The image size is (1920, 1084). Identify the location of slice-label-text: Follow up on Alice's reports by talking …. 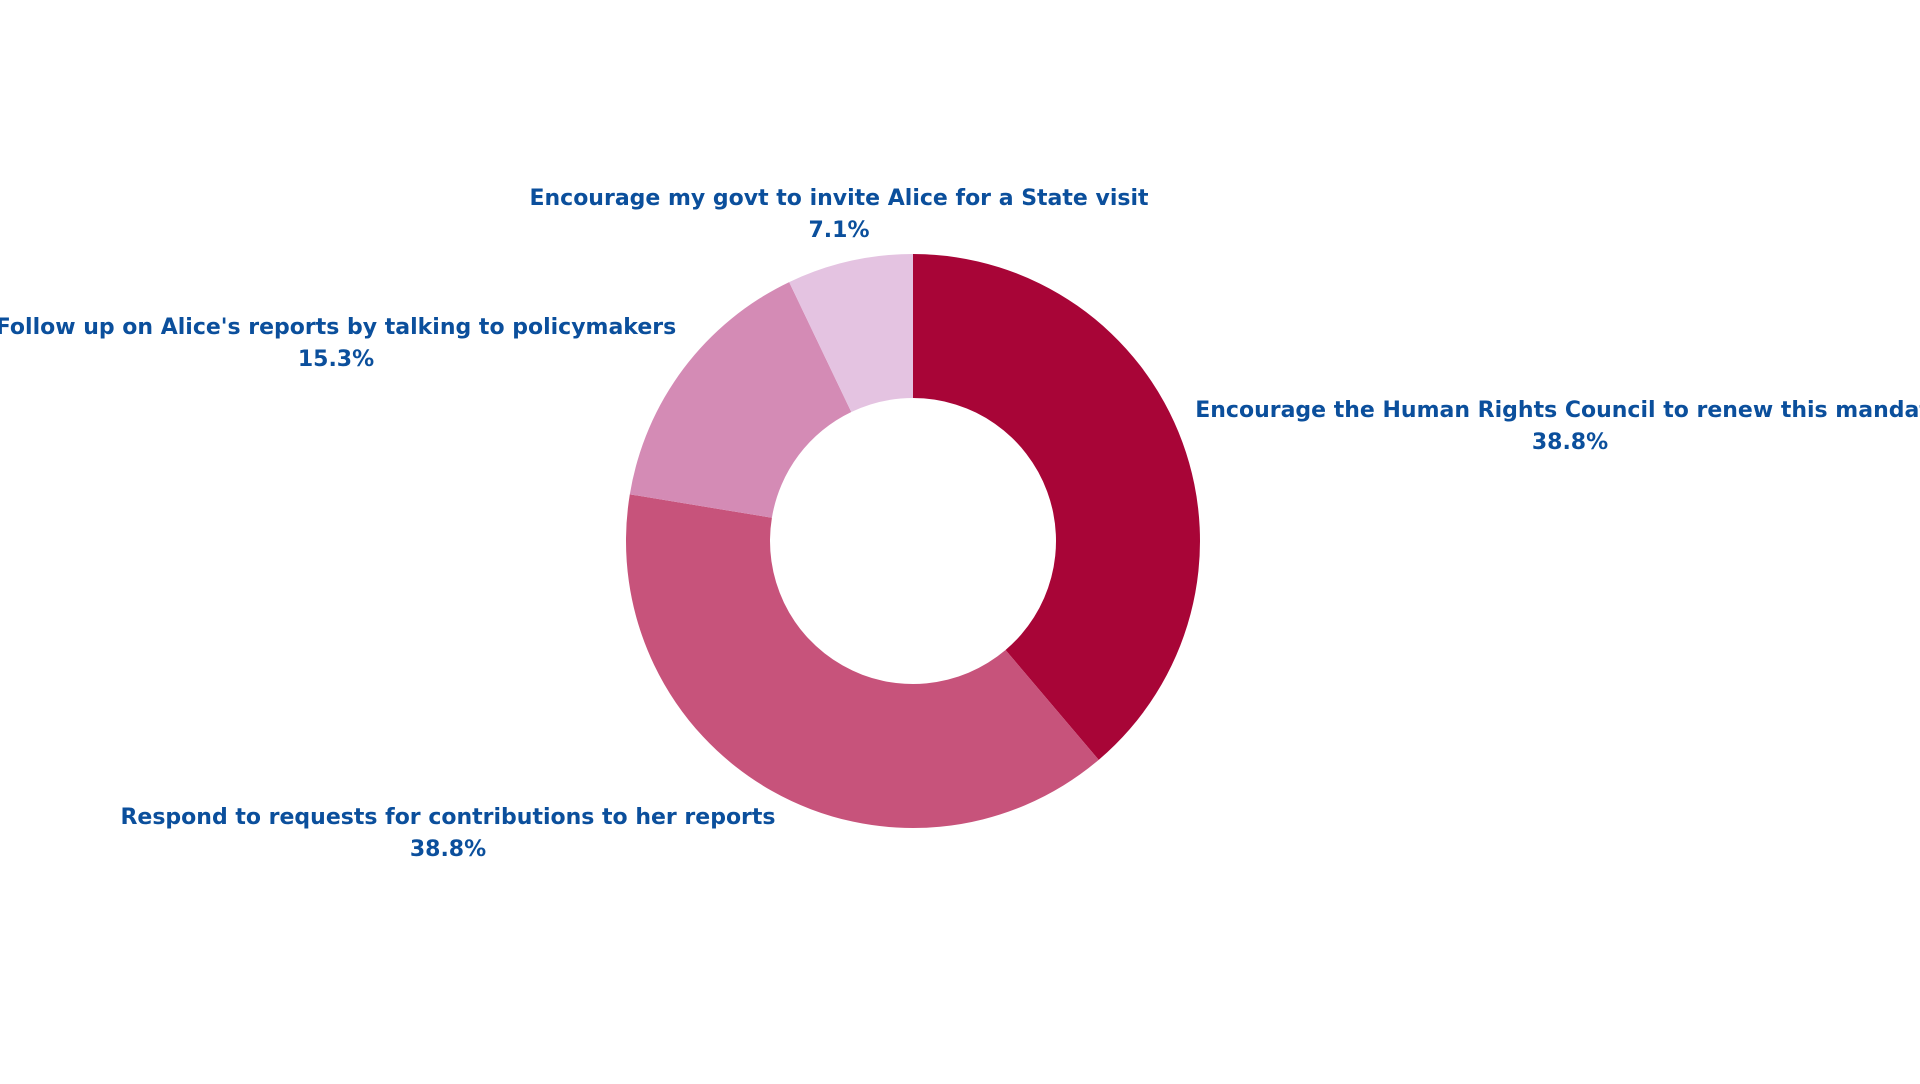
(338, 327).